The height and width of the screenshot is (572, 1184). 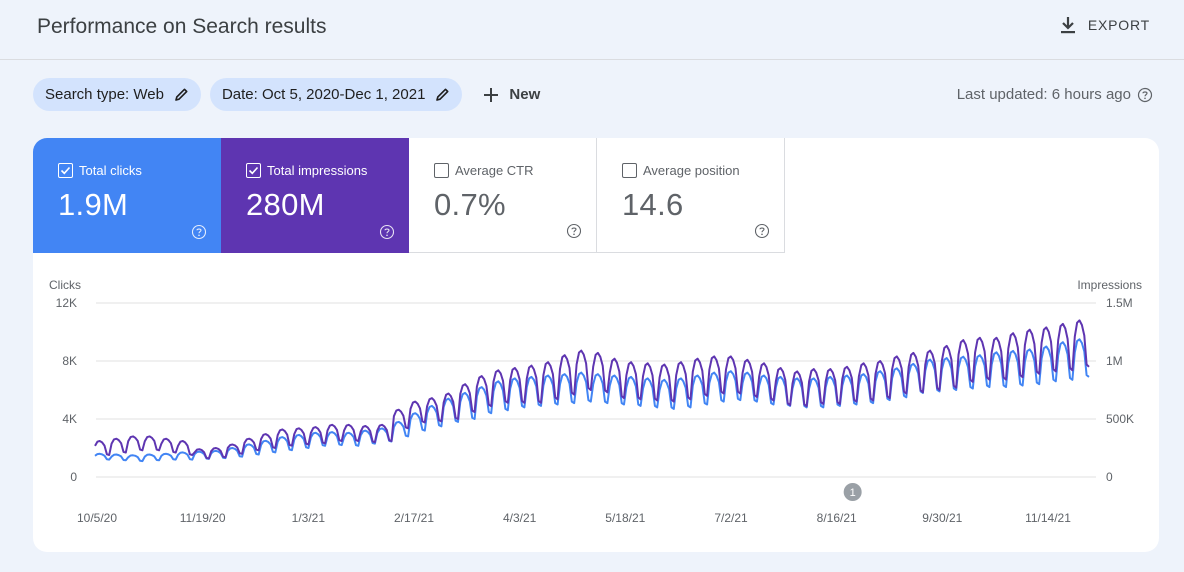 I want to click on right-tick-label: 0, so click(x=1109, y=477).